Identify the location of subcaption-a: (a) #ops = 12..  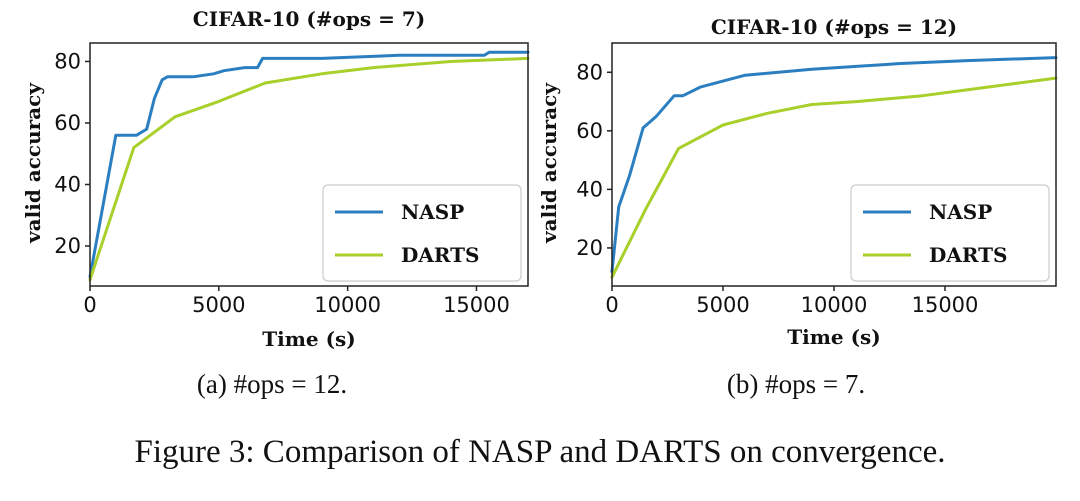
(272, 384).